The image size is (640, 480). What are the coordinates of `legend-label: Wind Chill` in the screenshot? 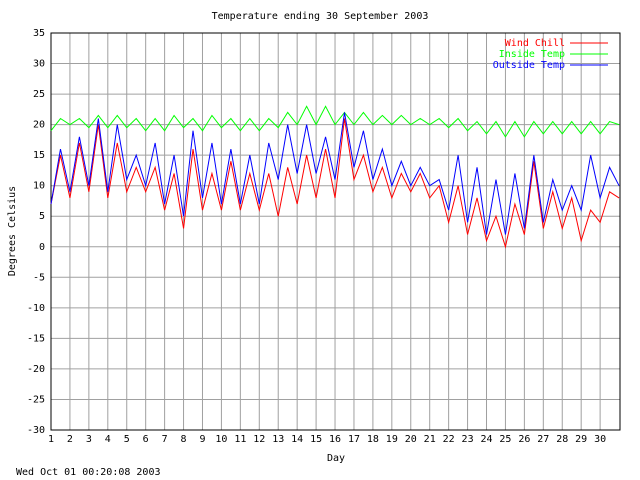 It's located at (535, 43).